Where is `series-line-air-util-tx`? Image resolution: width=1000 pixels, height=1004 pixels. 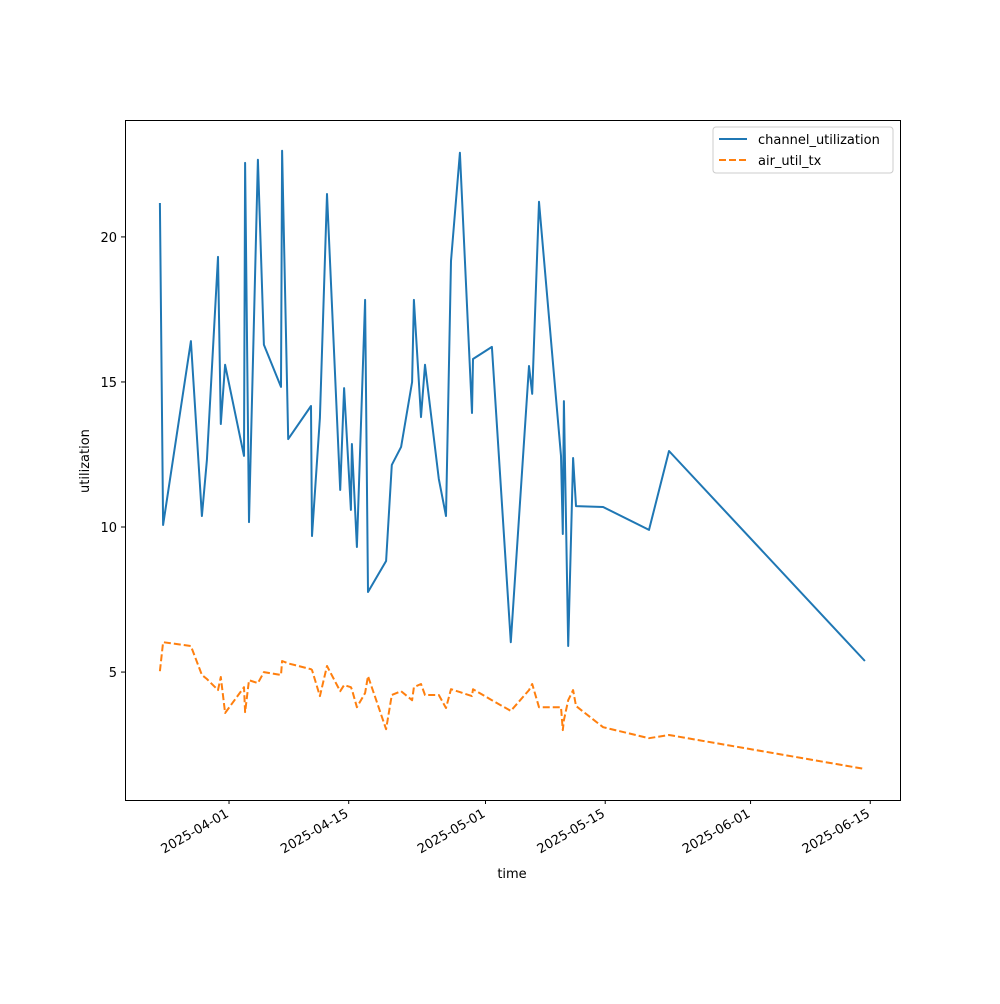 series-line-air-util-tx is located at coordinates (512, 705).